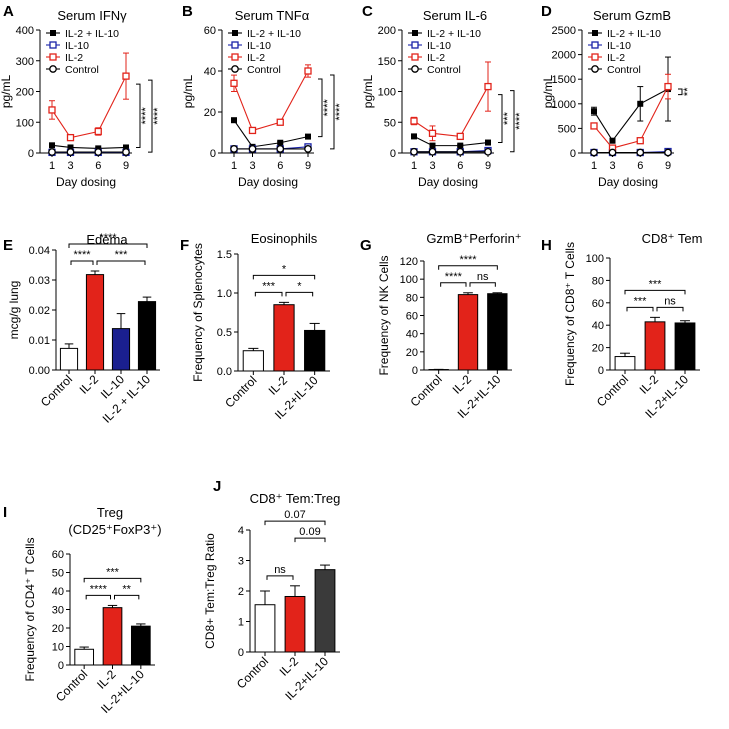 The image size is (729, 729). I want to click on x-axis-label: Day dosing, so click(628, 182).